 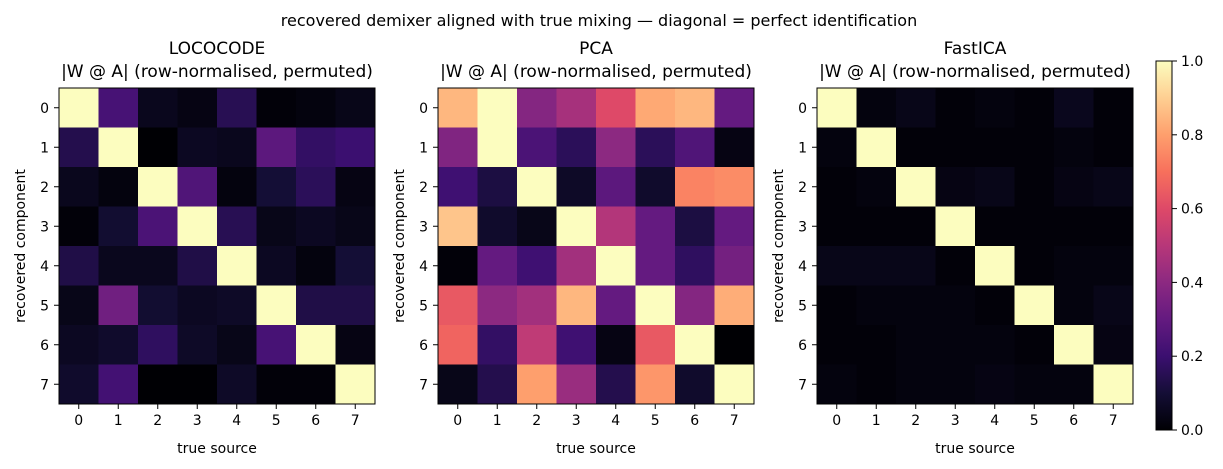 What do you see at coordinates (423, 385) in the screenshot?
I see `y-tick-label: 7` at bounding box center [423, 385].